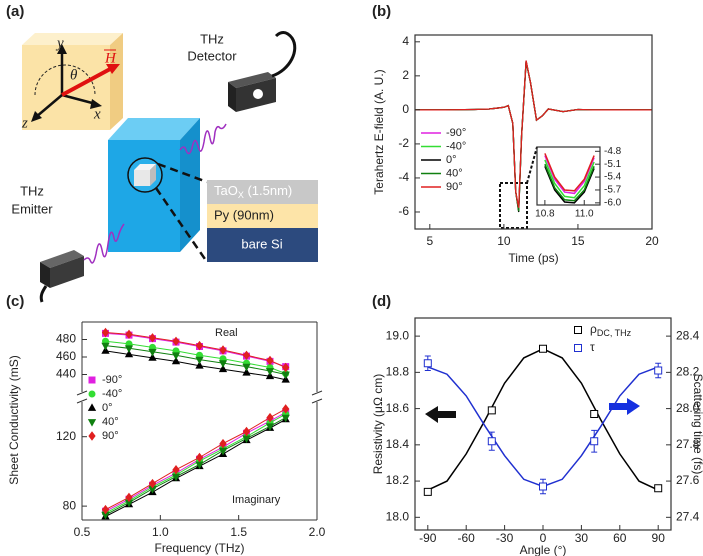  What do you see at coordinates (614, 333) in the screenshot?
I see `legend-sub: DC, THz` at bounding box center [614, 333].